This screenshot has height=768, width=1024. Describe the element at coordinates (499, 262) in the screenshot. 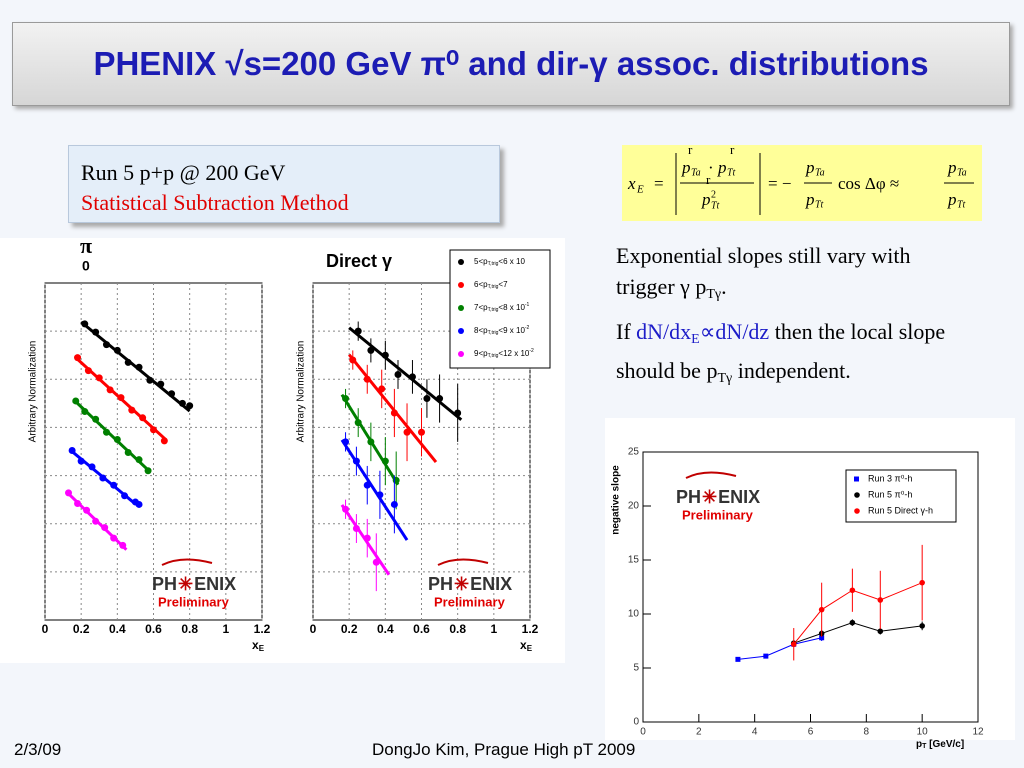

I see `legend-label: 5<pT,trig<6 x 10` at that location.